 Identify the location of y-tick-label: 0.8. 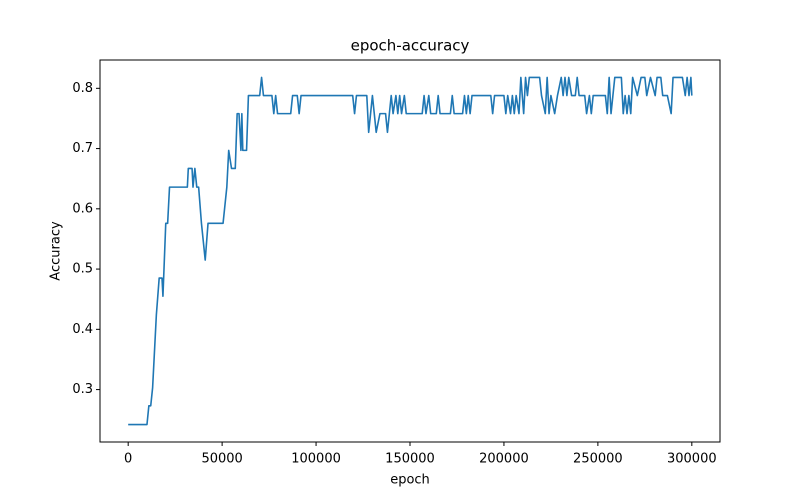
(82, 88).